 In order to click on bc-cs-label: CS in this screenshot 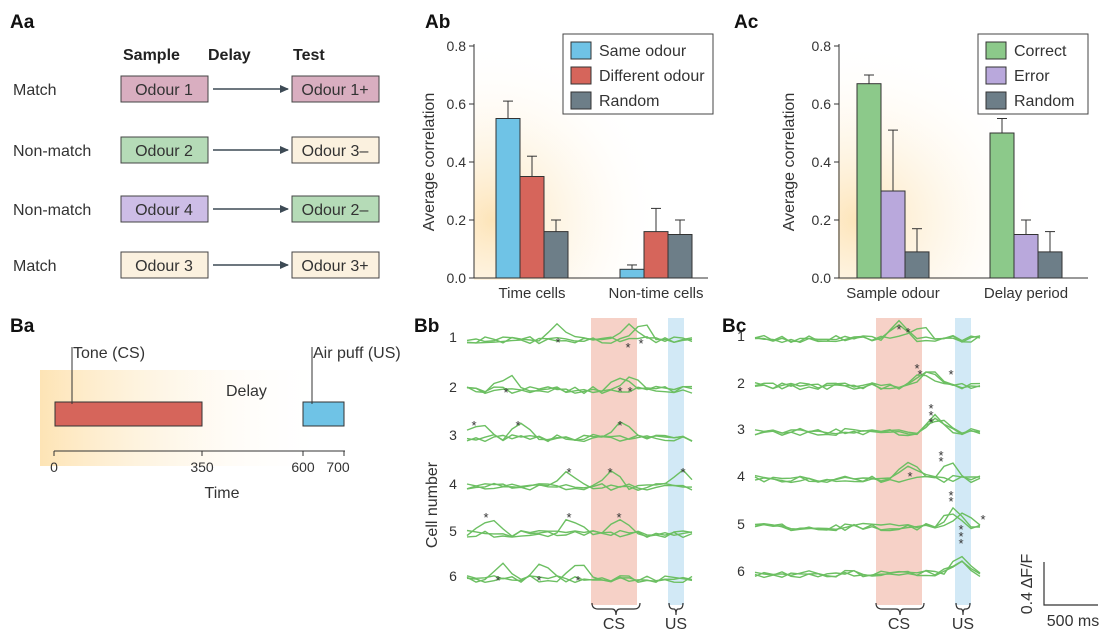, I will do `click(899, 624)`.